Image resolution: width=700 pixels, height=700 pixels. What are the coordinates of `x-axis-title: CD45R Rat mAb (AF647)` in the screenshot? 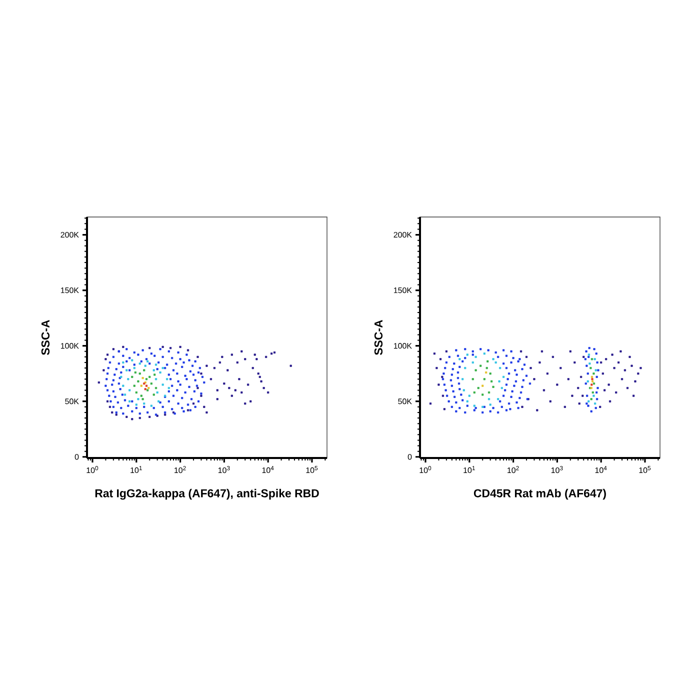 It's located at (540, 494).